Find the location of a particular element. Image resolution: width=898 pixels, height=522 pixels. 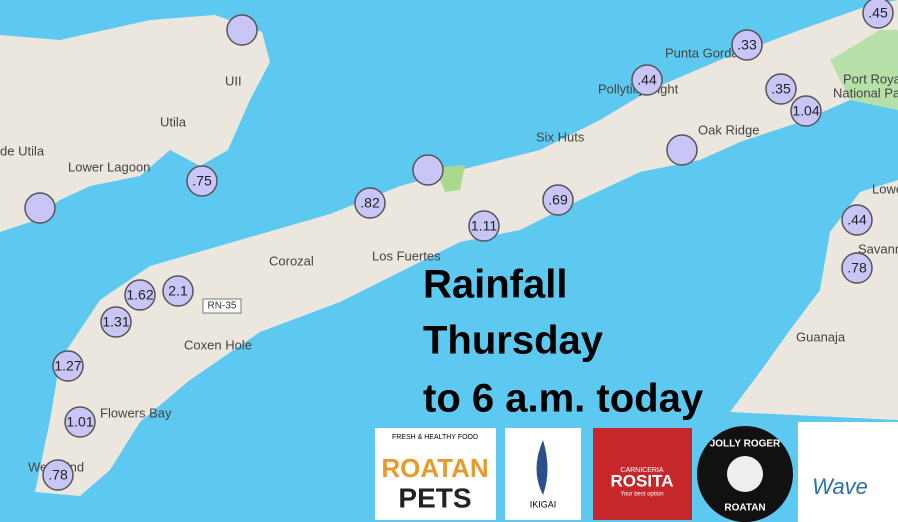

marker-label: .82 is located at coordinates (370, 203).